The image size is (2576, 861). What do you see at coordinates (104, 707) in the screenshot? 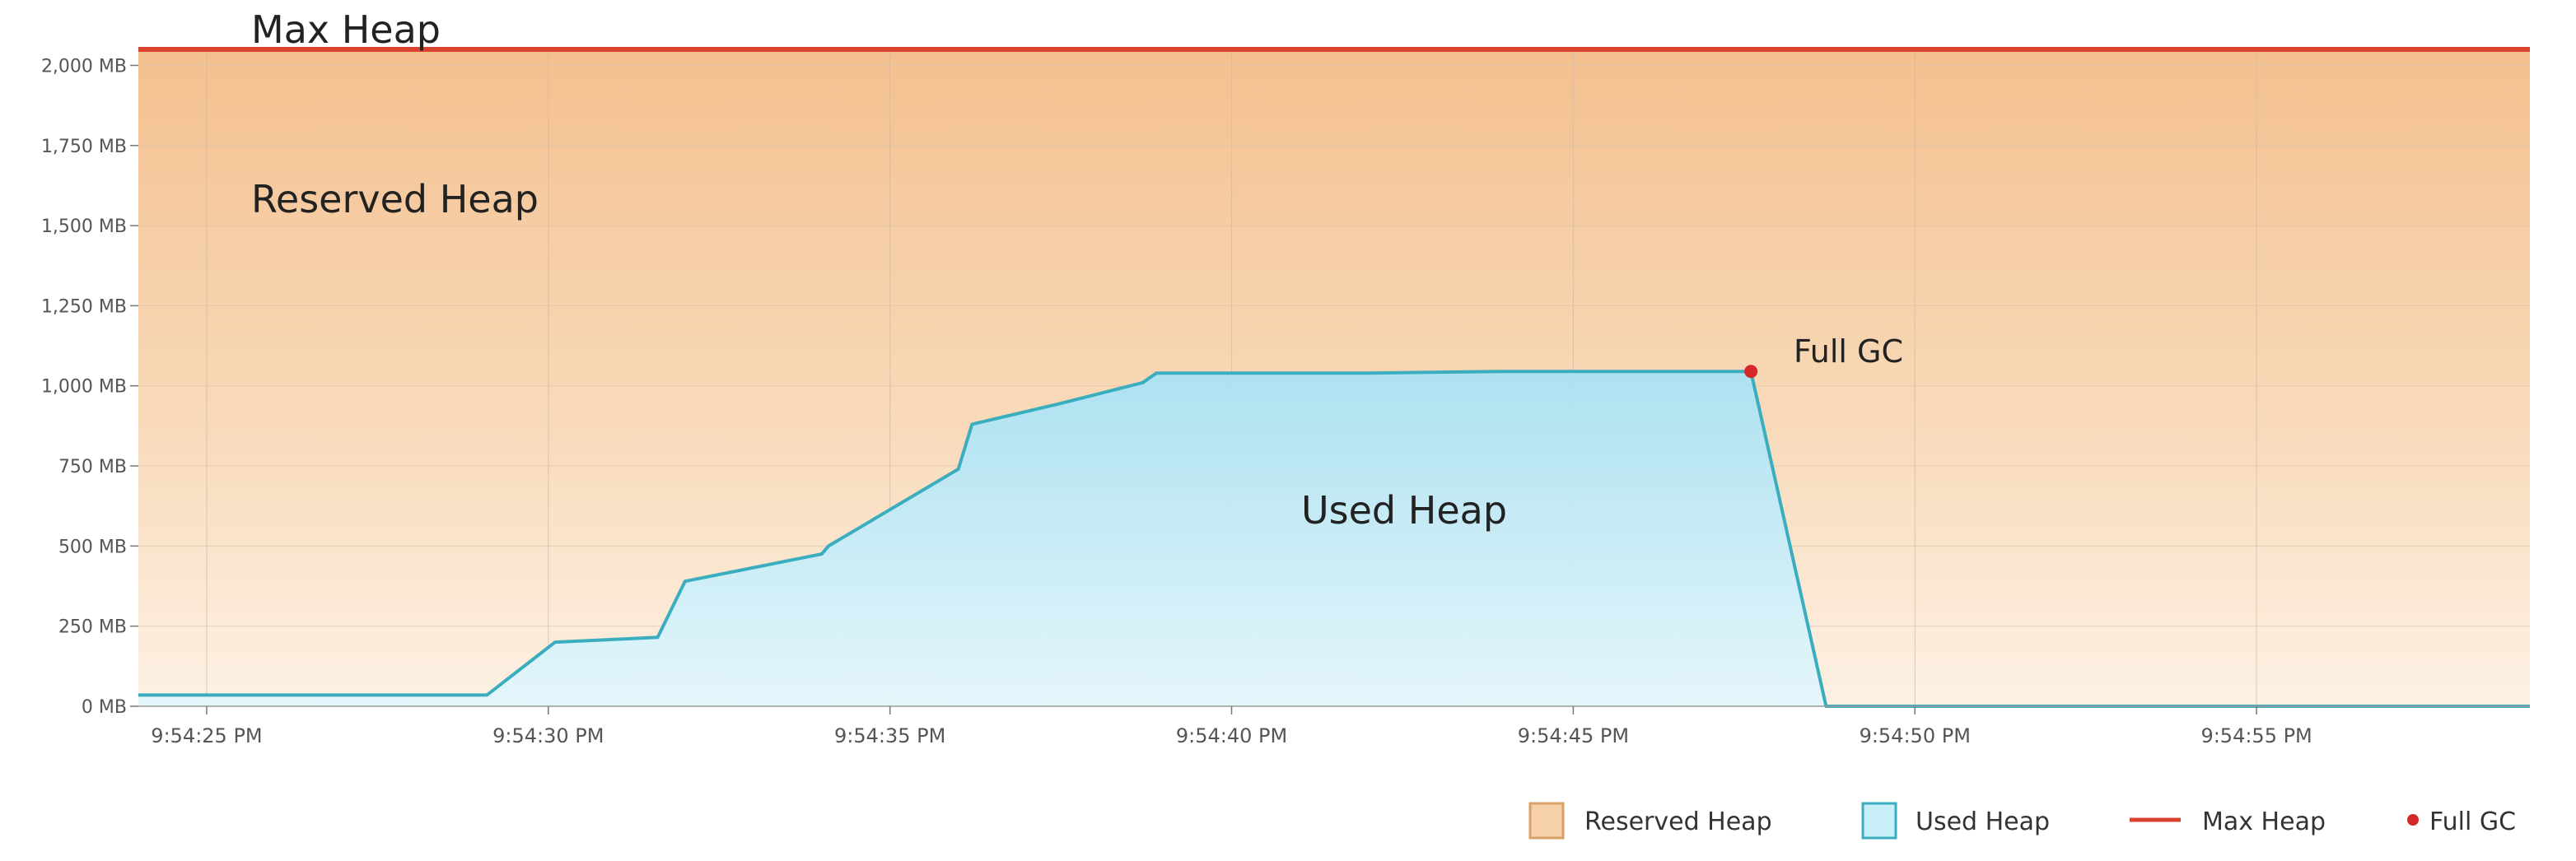
I see `y-tick-label: 0 MB` at bounding box center [104, 707].